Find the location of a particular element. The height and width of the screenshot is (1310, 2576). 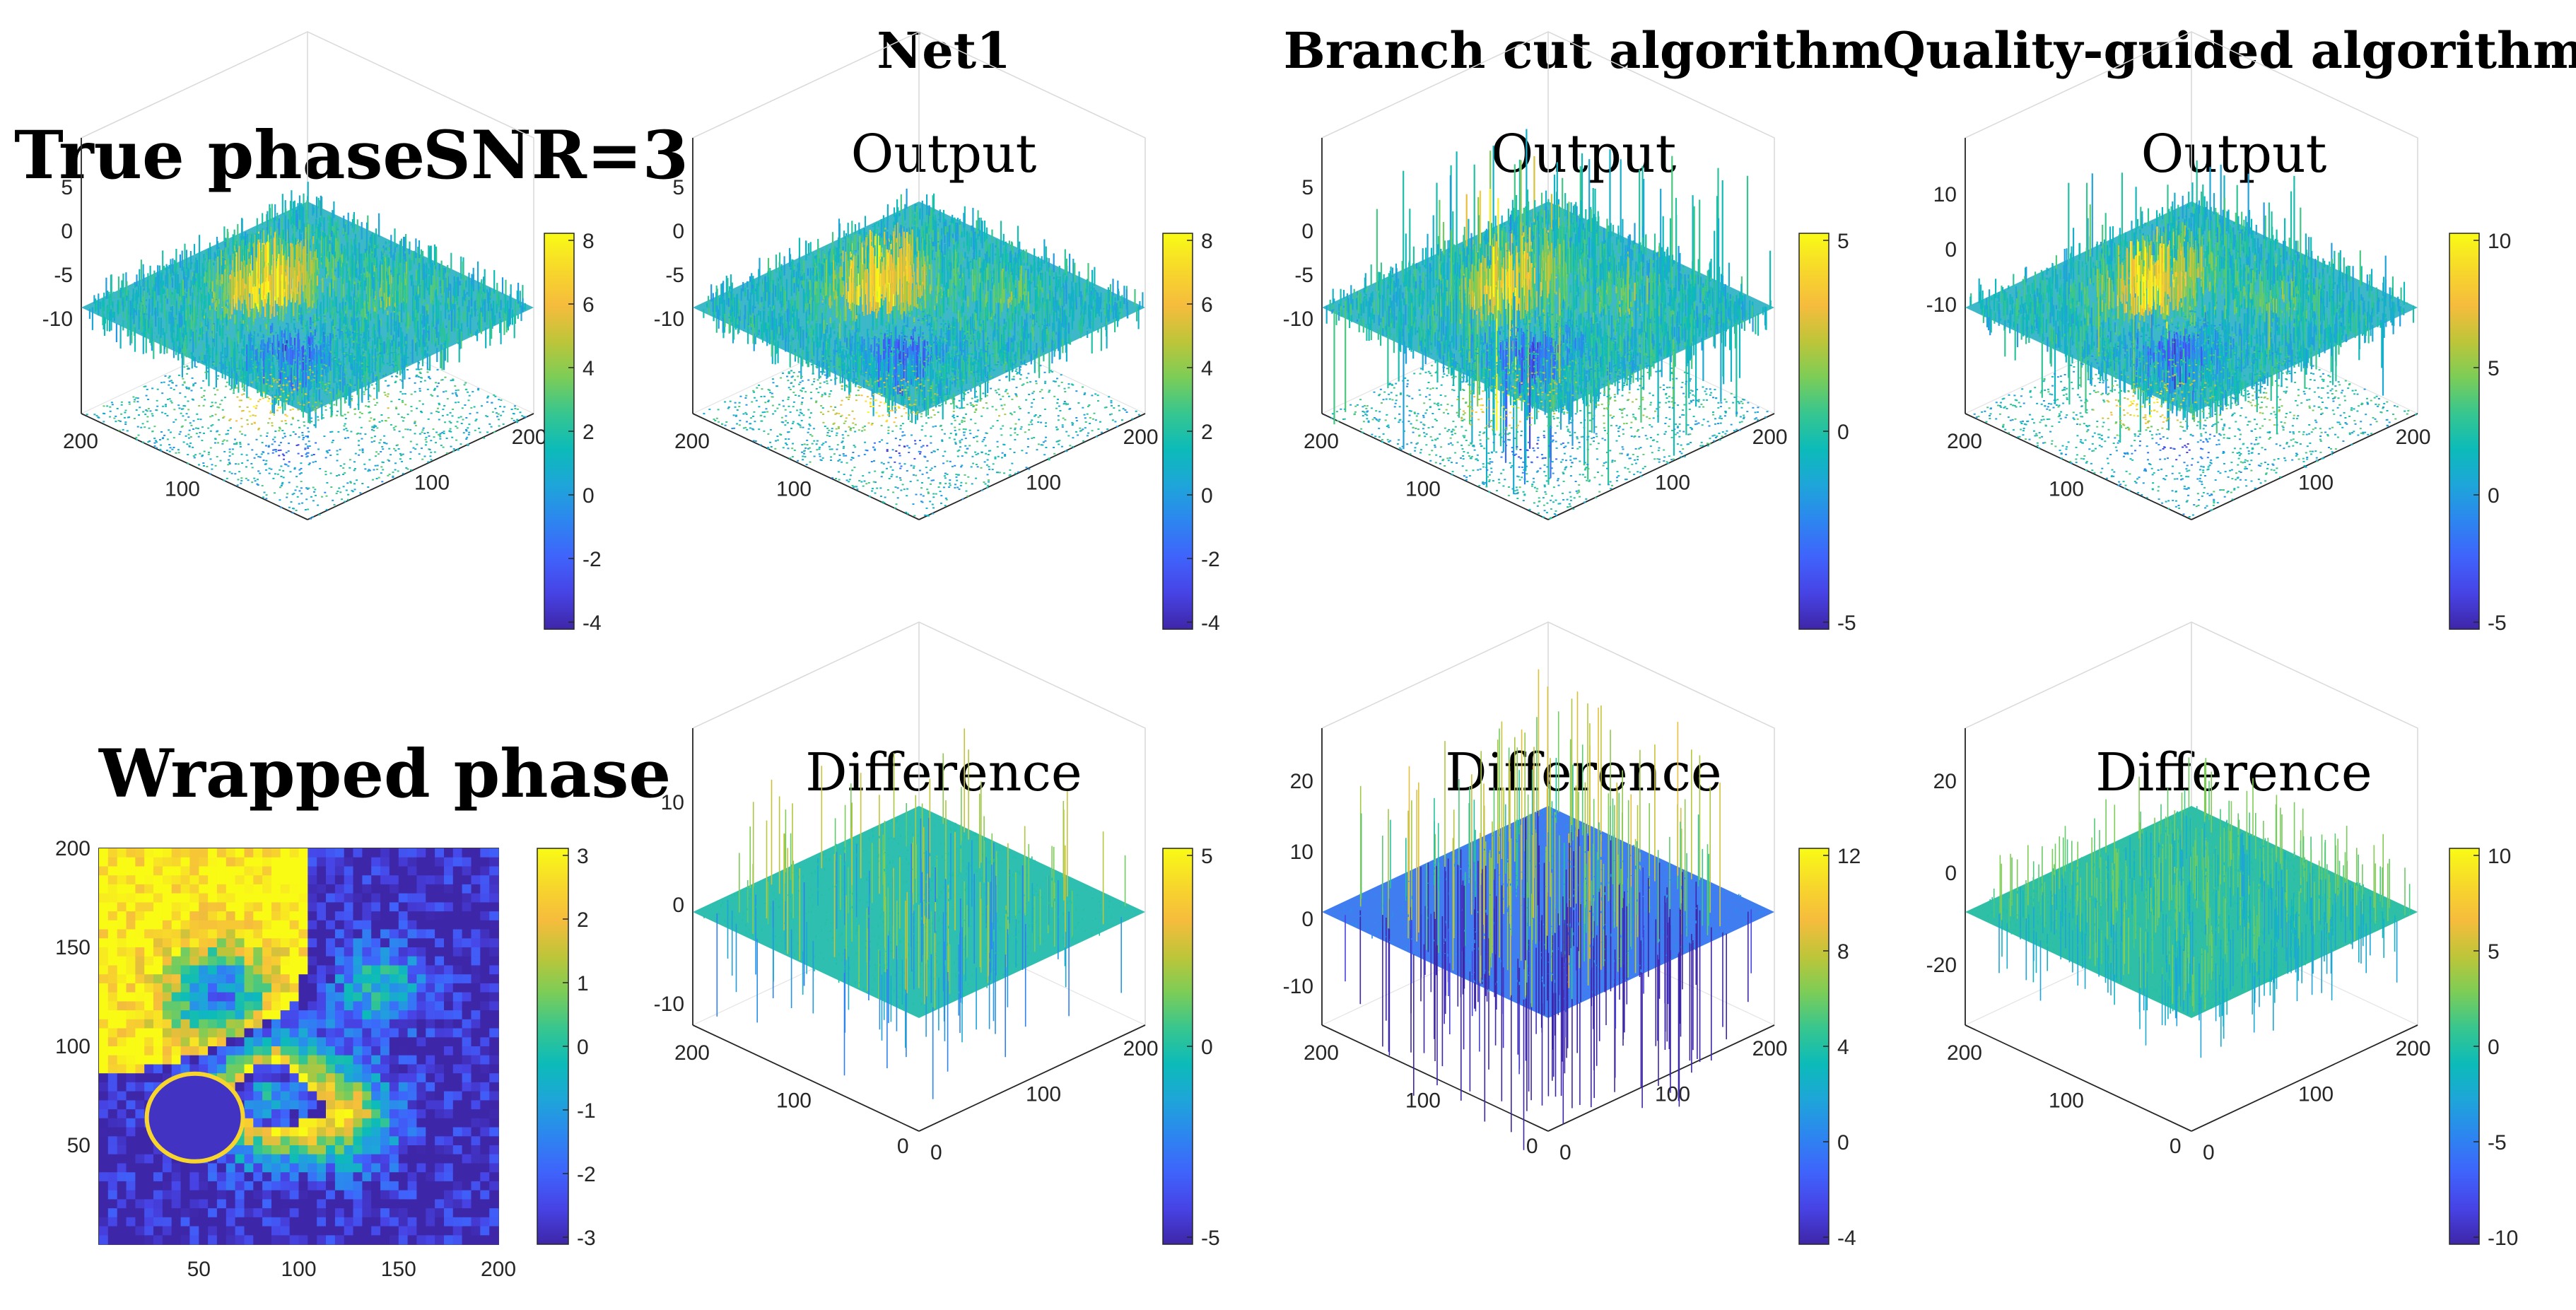

subtitle-output-quality: Output is located at coordinates (2234, 154).